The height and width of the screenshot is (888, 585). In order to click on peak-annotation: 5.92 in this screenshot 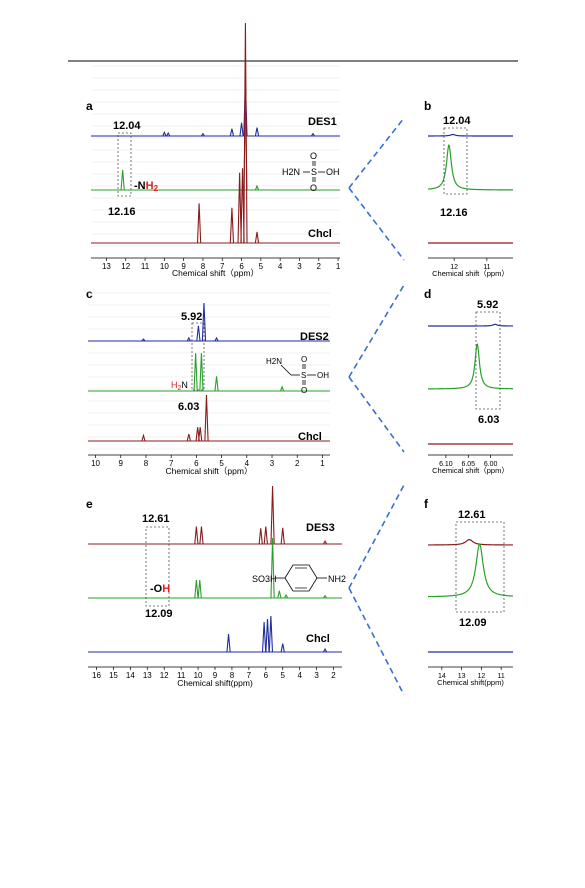, I will do `click(487, 305)`.